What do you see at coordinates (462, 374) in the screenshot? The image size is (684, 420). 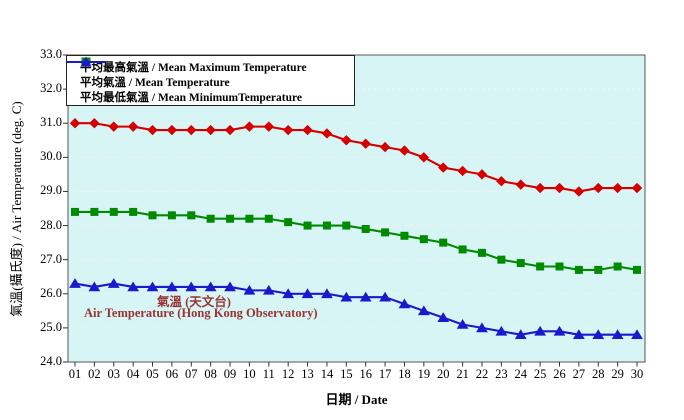 I see `x-tick-label: 21` at bounding box center [462, 374].